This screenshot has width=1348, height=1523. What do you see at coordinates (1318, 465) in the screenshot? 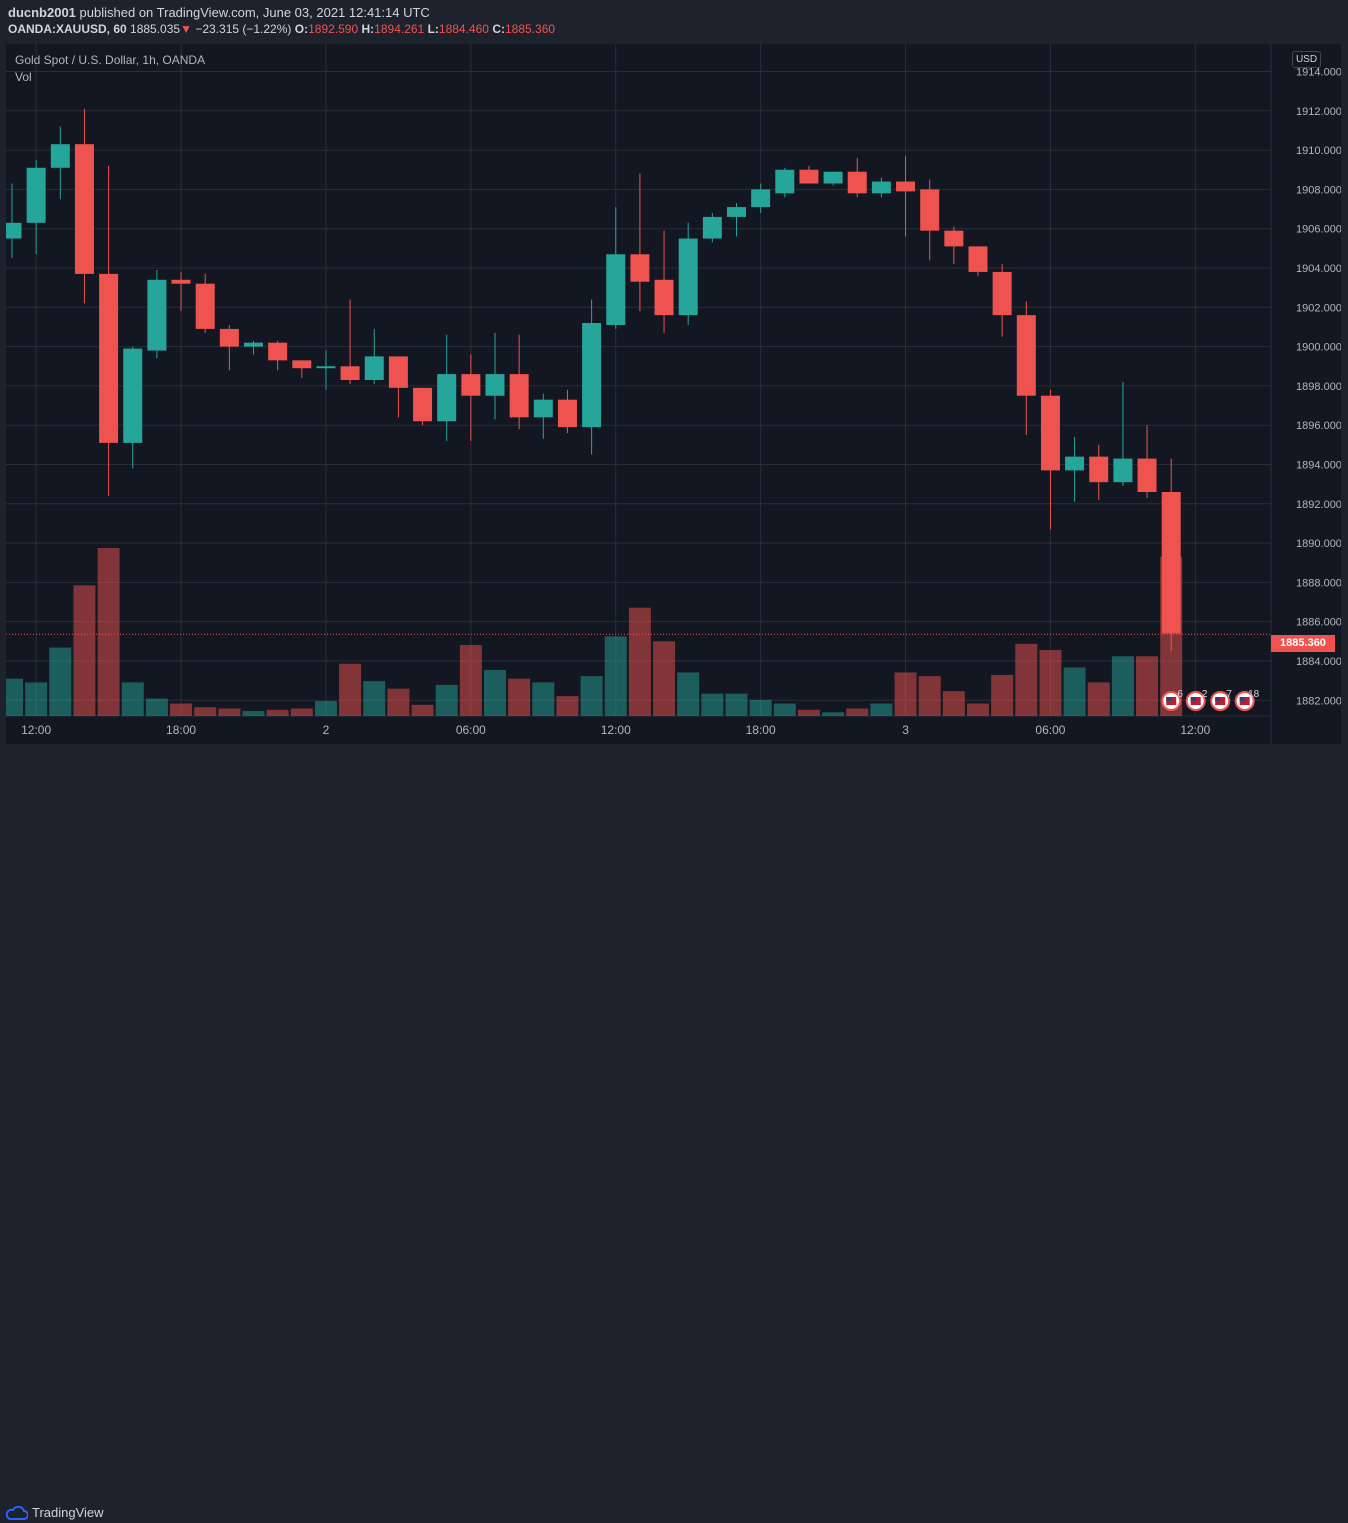
I see `y-tick-label: 1894.000` at bounding box center [1318, 465].